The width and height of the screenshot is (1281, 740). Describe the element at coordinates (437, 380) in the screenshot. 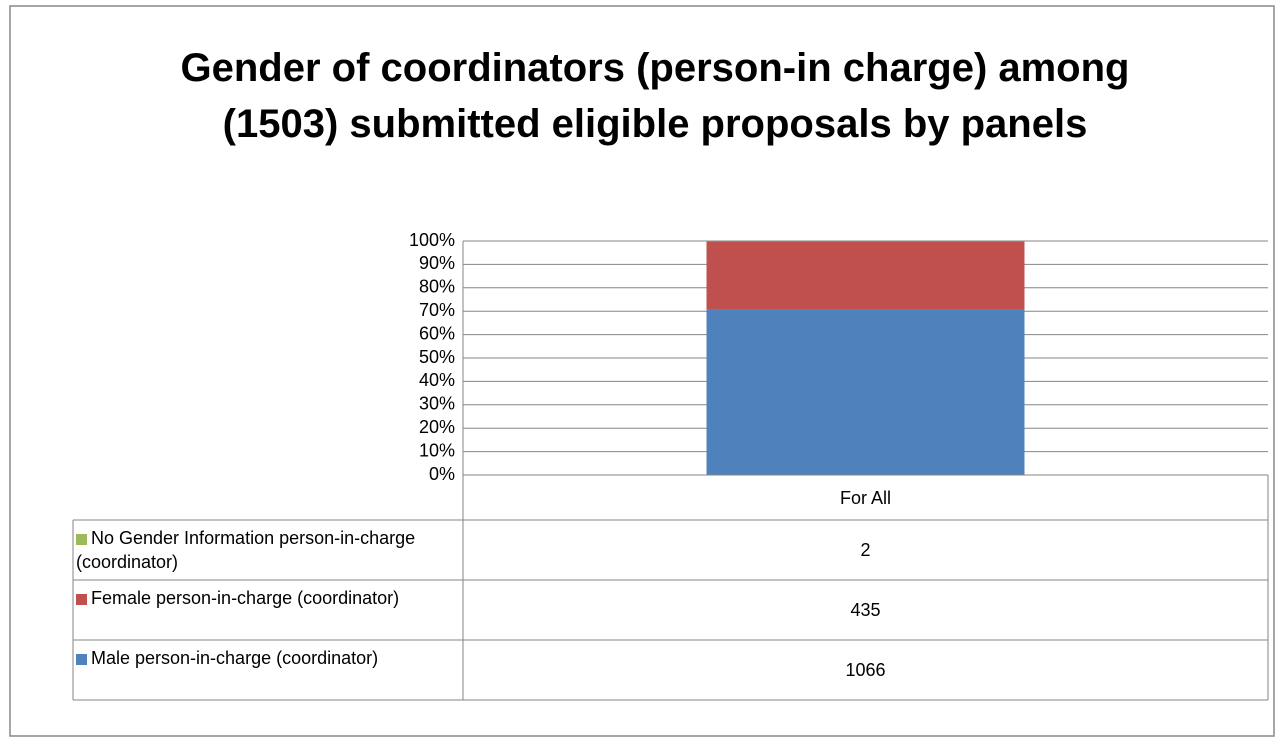

I see `y-tick-label: 40%` at that location.